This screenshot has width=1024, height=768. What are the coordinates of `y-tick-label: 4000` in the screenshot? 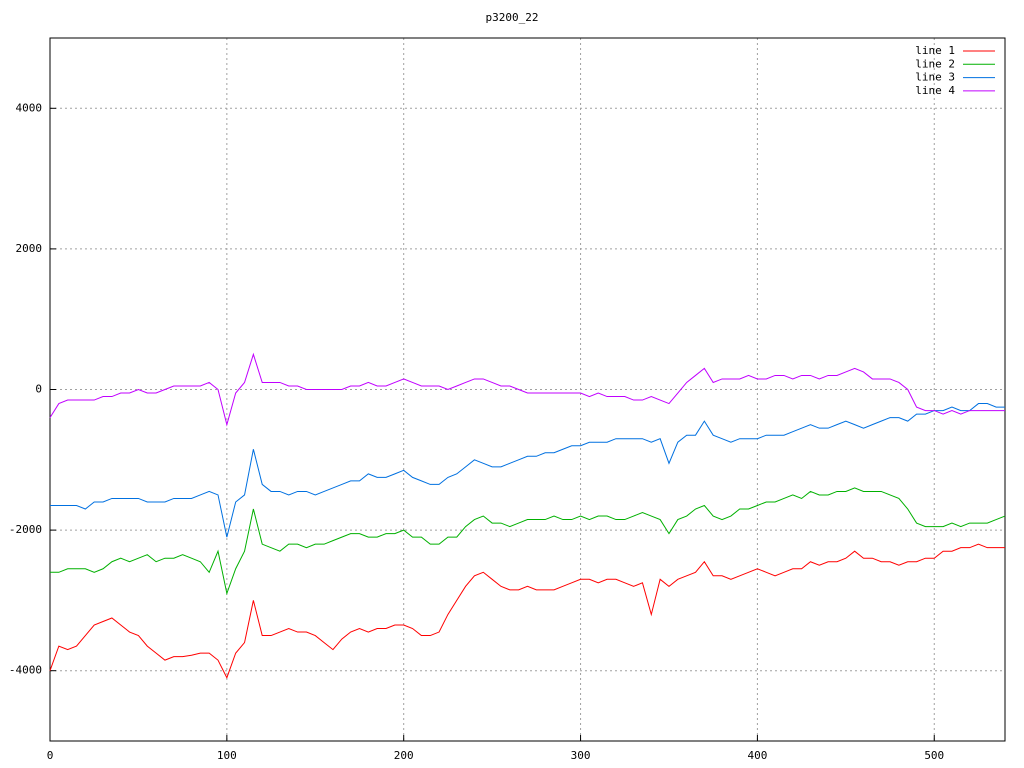 It's located at (29, 107).